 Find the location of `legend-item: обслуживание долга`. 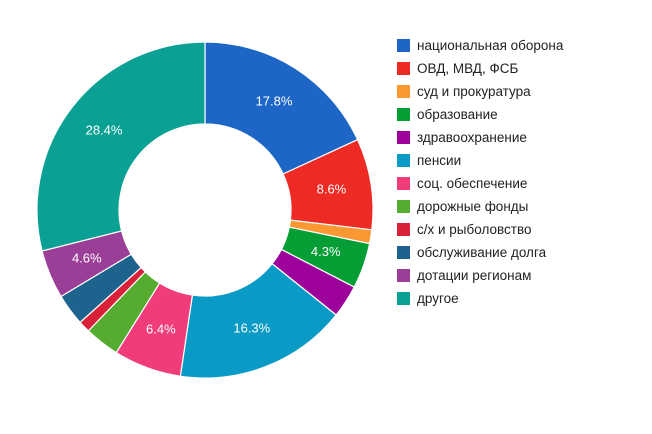

legend-item: обслуживание долга is located at coordinates (480, 252).